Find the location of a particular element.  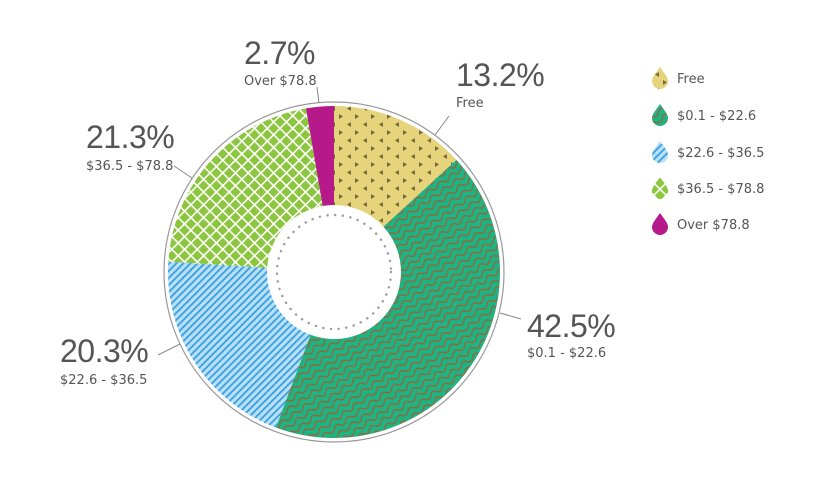

legend-item-22-6-36-5: $22.6 - $36.5 is located at coordinates (708, 152).